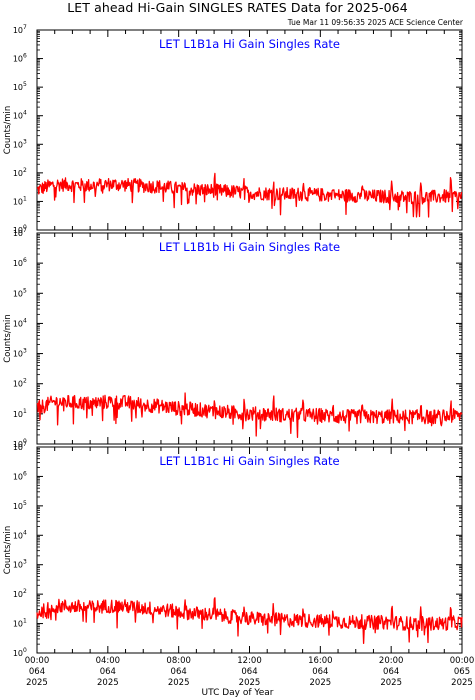 Image resolution: width=475 pixels, height=700 pixels. What do you see at coordinates (249, 247) in the screenshot?
I see `panel-title: LET L1B1b Hi Gain Singles Rate` at bounding box center [249, 247].